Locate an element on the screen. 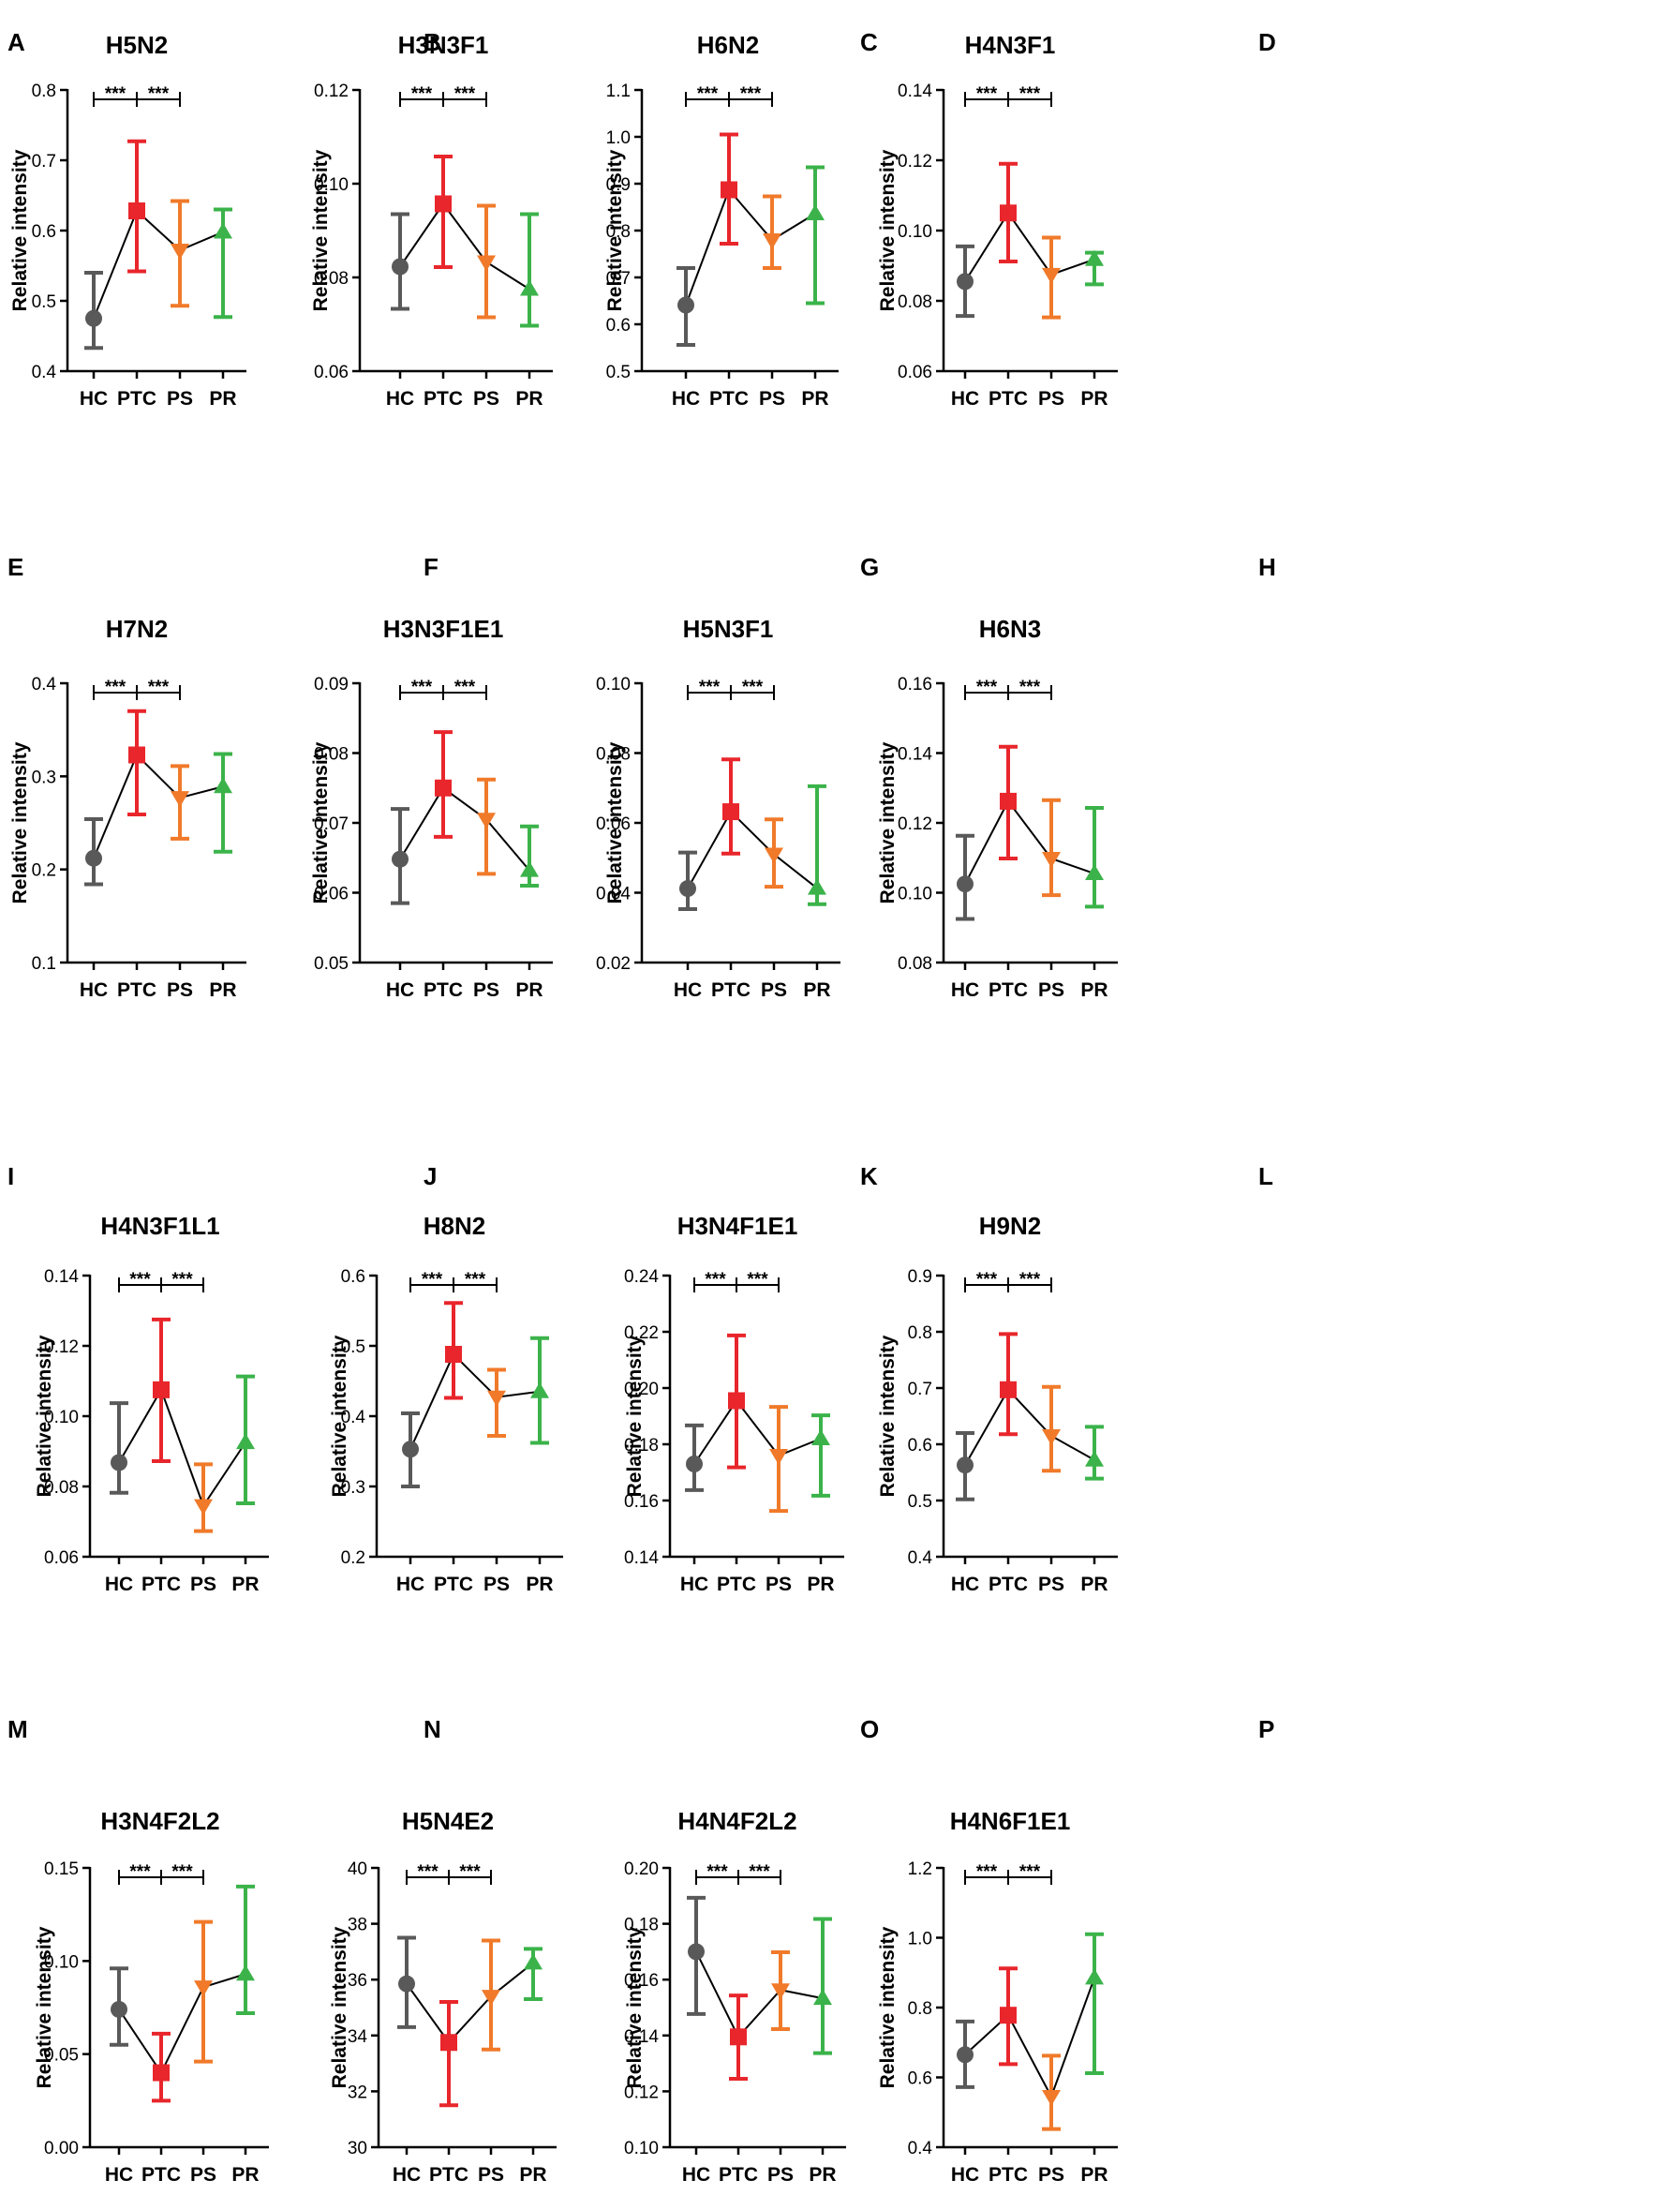 The image size is (1680, 2195). y-tick-label: 0.07 is located at coordinates (331, 824).